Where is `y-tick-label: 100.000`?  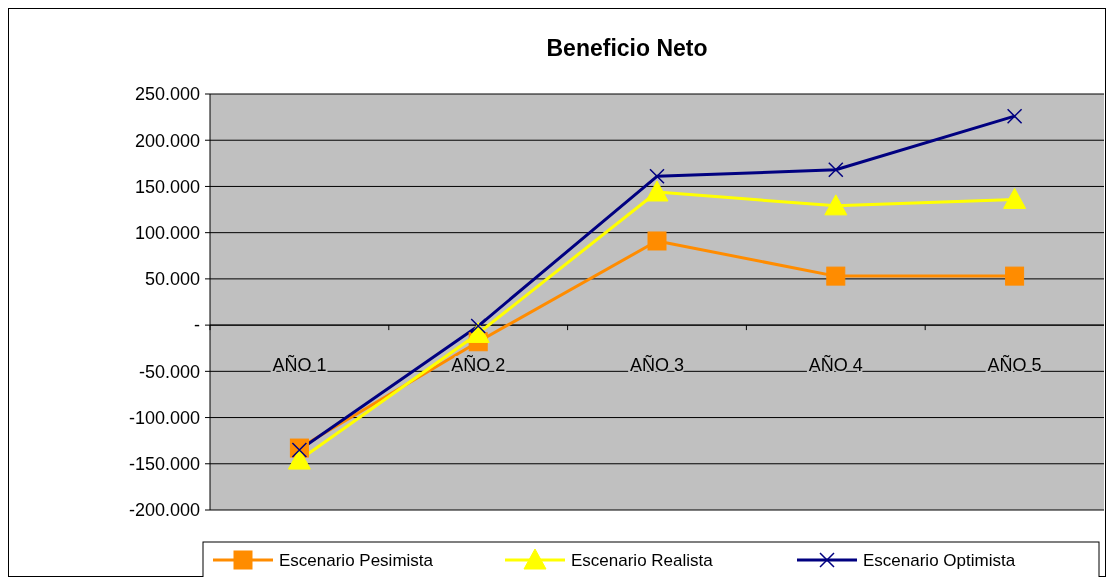
y-tick-label: 100.000 is located at coordinates (167, 232).